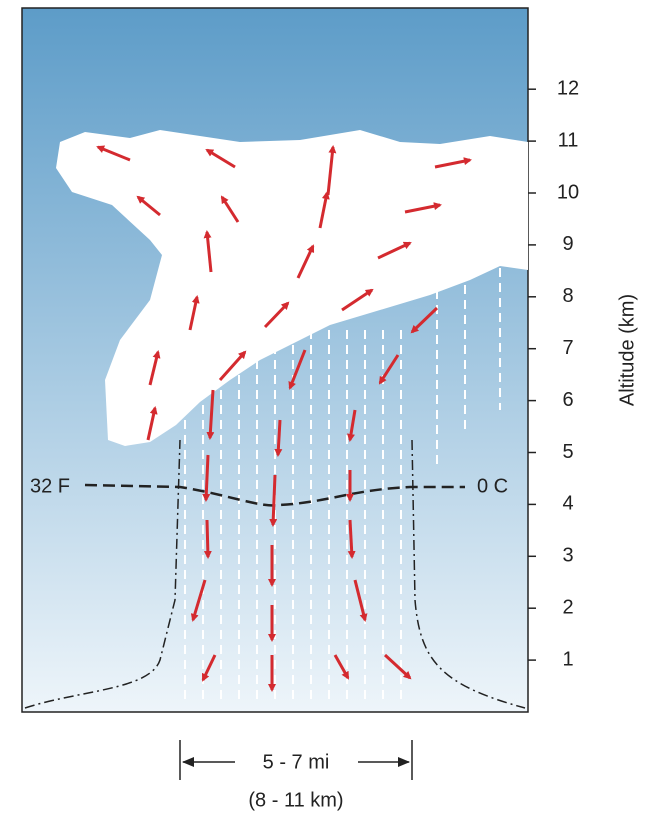 The image size is (650, 822). What do you see at coordinates (295, 800) in the screenshot?
I see `width-km: (8 - 11 km)` at bounding box center [295, 800].